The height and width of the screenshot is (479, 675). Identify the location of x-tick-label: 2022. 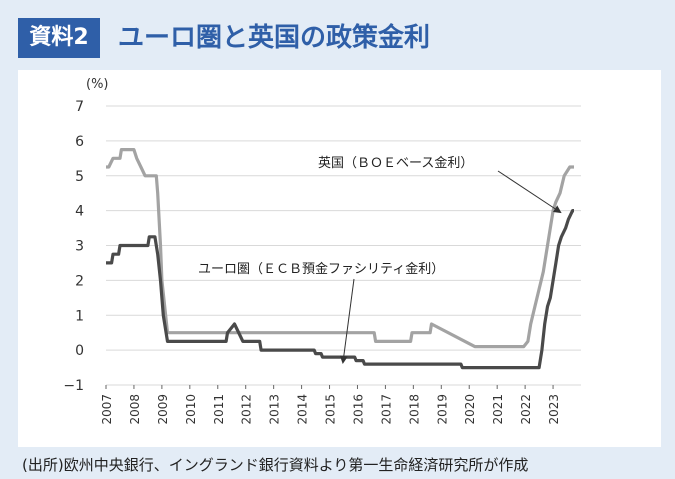
(526, 409).